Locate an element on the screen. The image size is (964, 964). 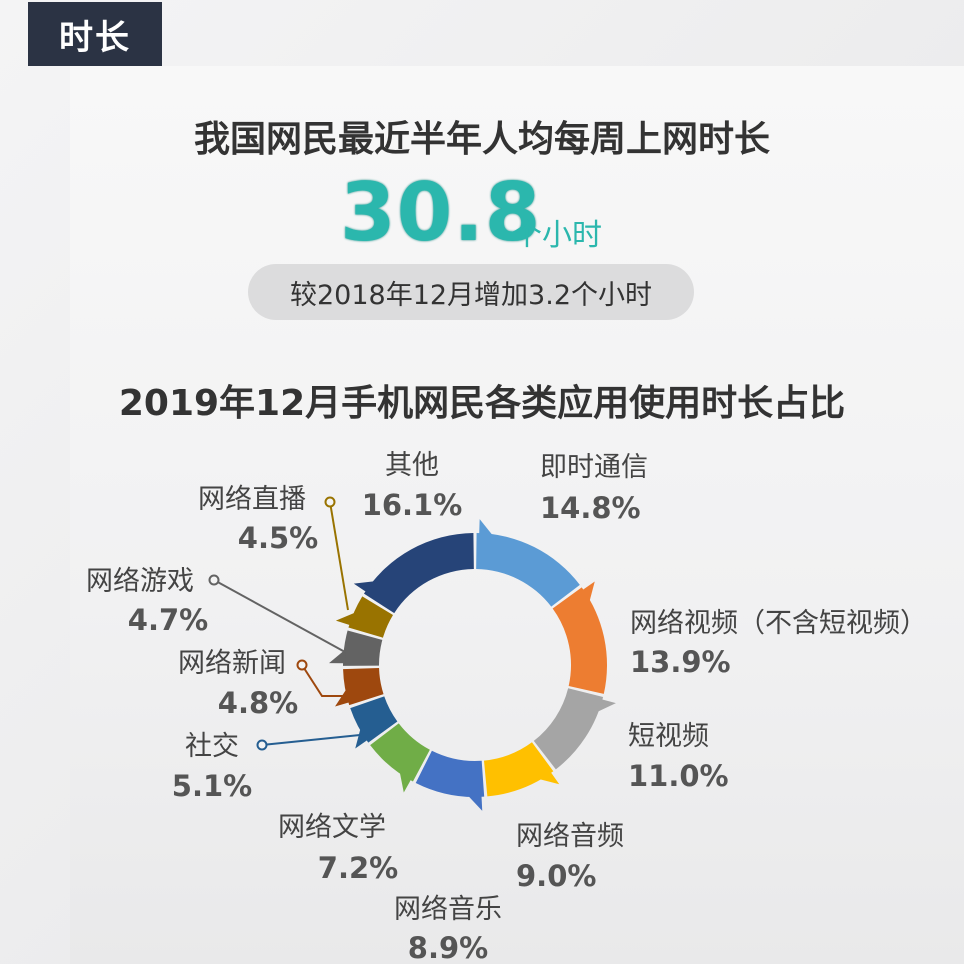
slice-label-4: 网络音频 is located at coordinates (570, 836).